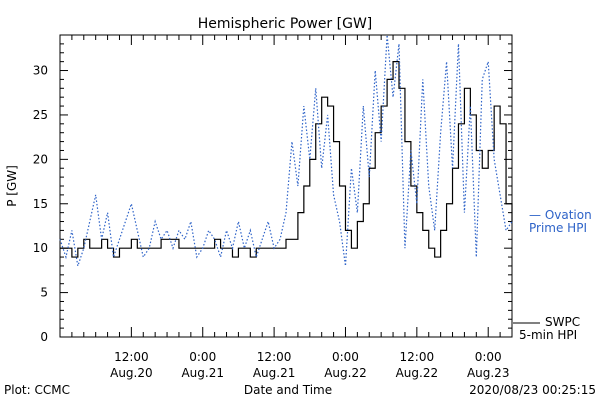 The image size is (600, 400). I want to click on y-tick-label: 0, so click(44, 337).